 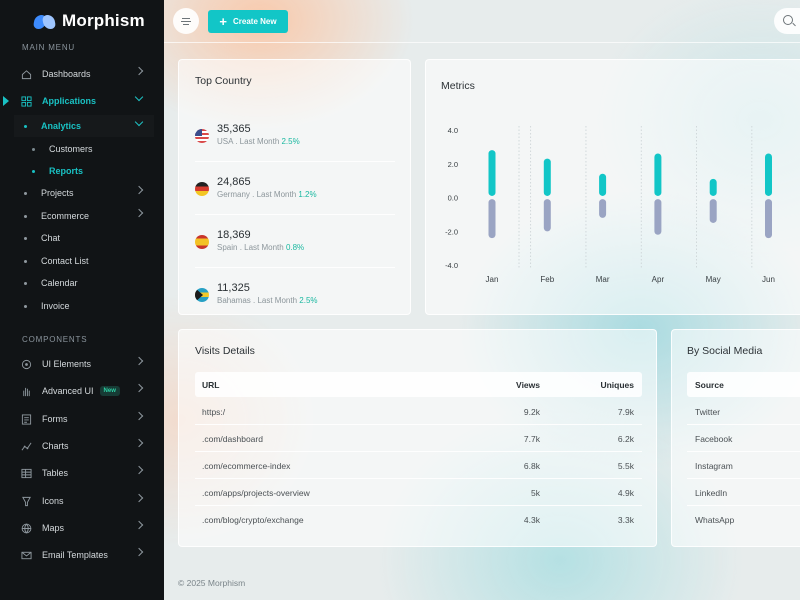 What do you see at coordinates (453, 198) in the screenshot?
I see `y-tick-label: 0.0` at bounding box center [453, 198].